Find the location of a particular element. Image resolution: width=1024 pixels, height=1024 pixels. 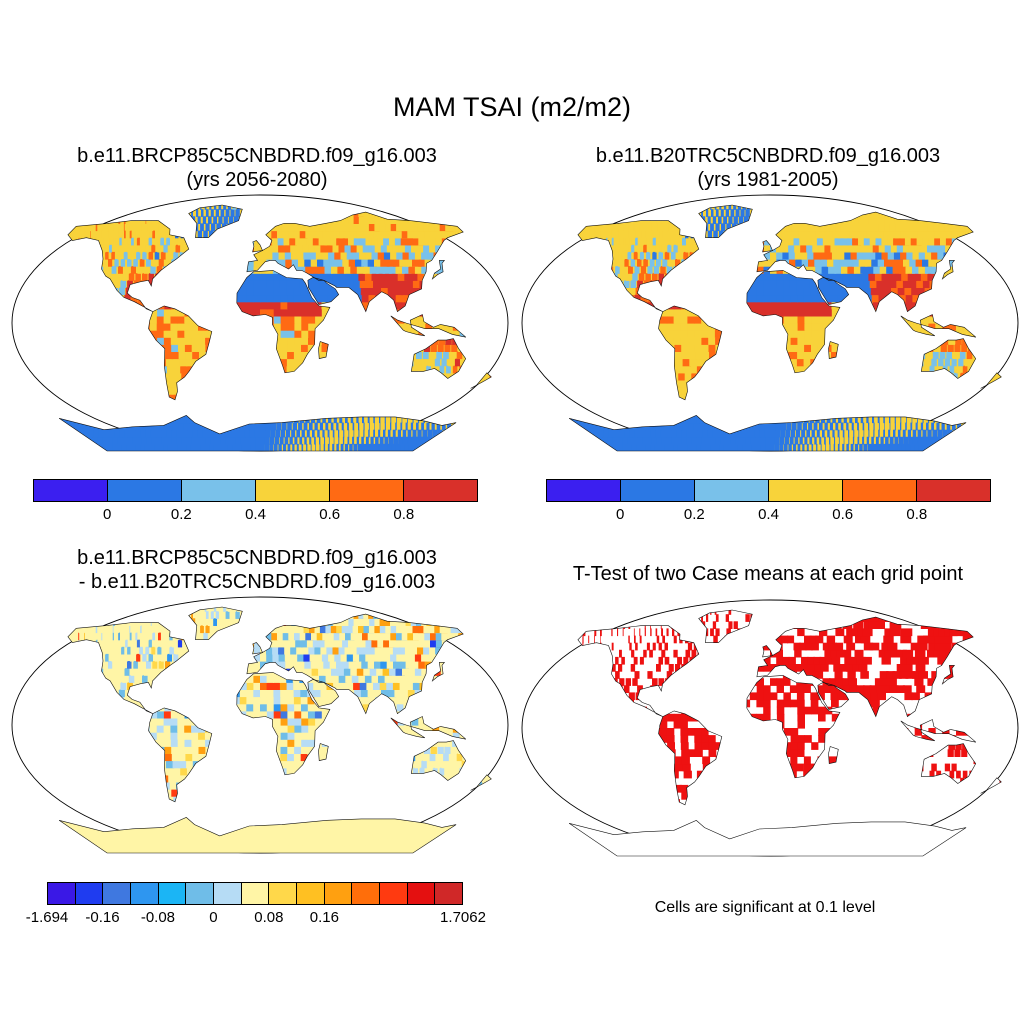

panel-title-line: (yrs 2056-2080) is located at coordinates (257, 180).